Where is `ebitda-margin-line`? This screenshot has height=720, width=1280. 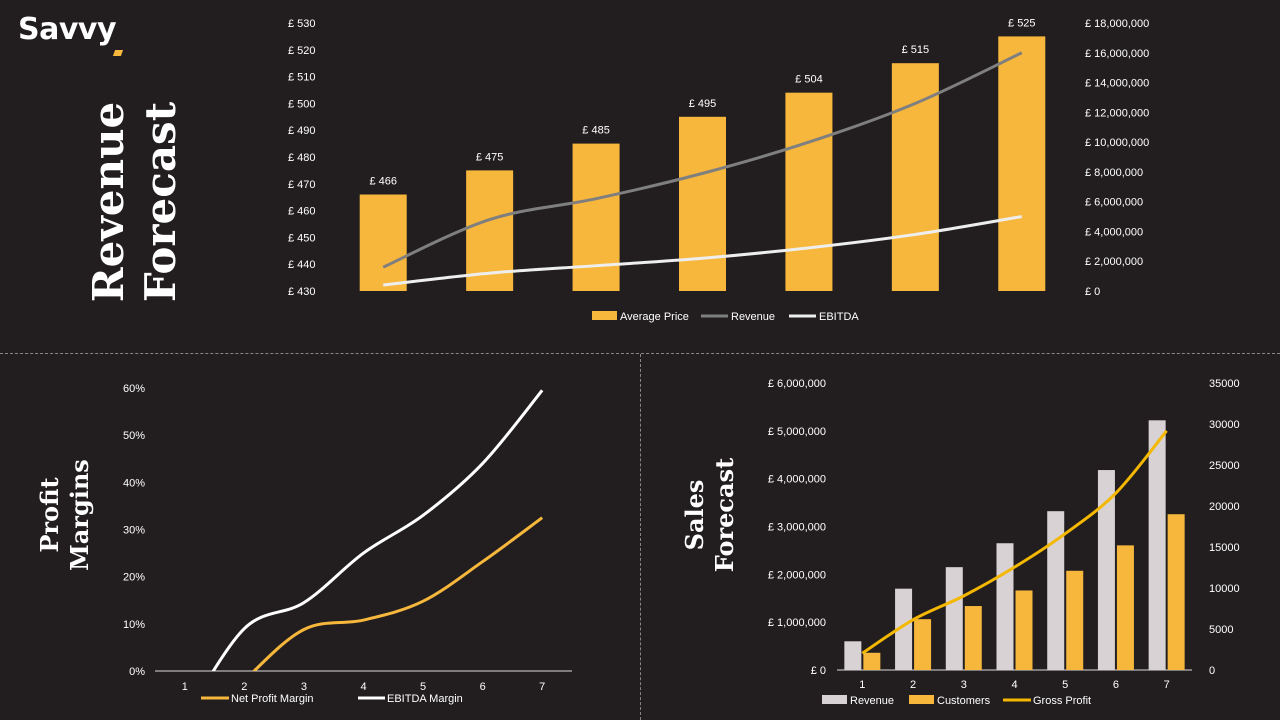 ebitda-margin-line is located at coordinates (377, 530).